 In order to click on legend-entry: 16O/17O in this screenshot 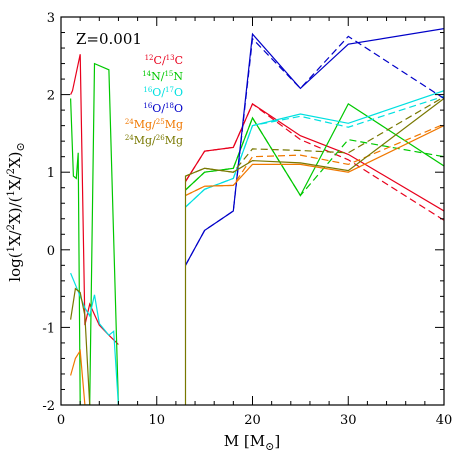, I will do `click(163, 92)`.